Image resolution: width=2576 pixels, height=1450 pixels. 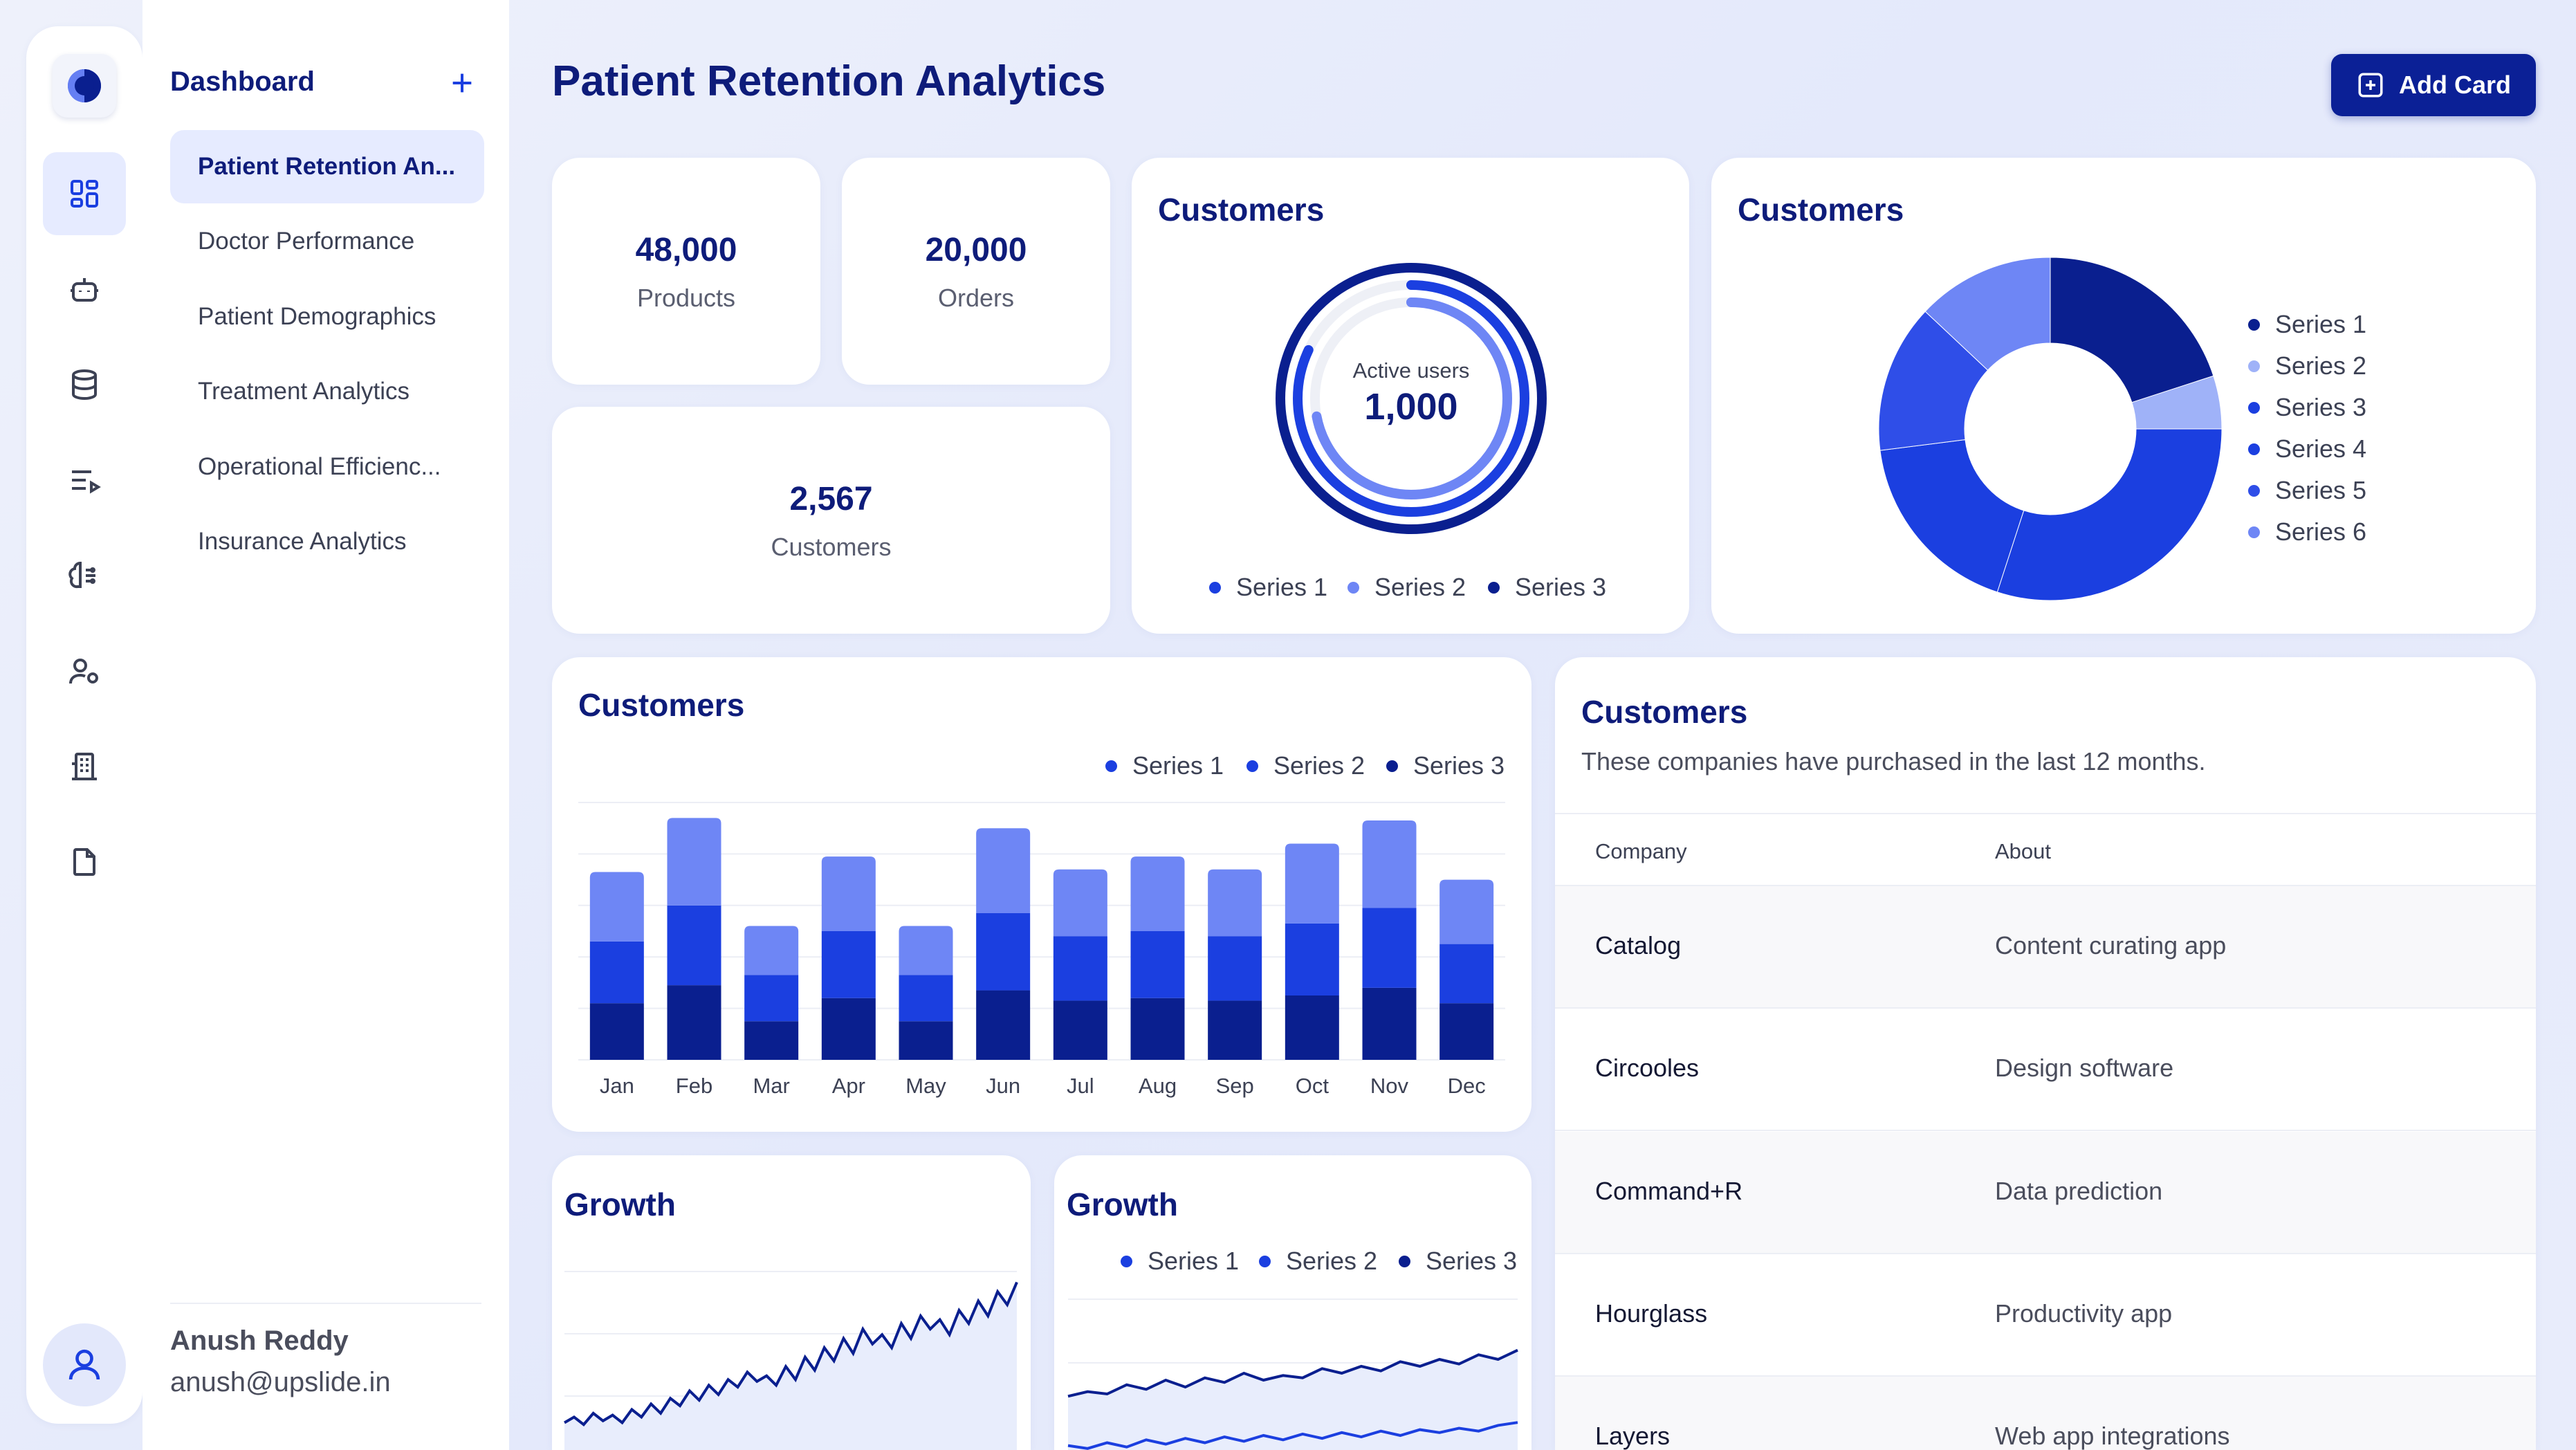 I want to click on column-header-company: Company, so click(x=1641, y=851).